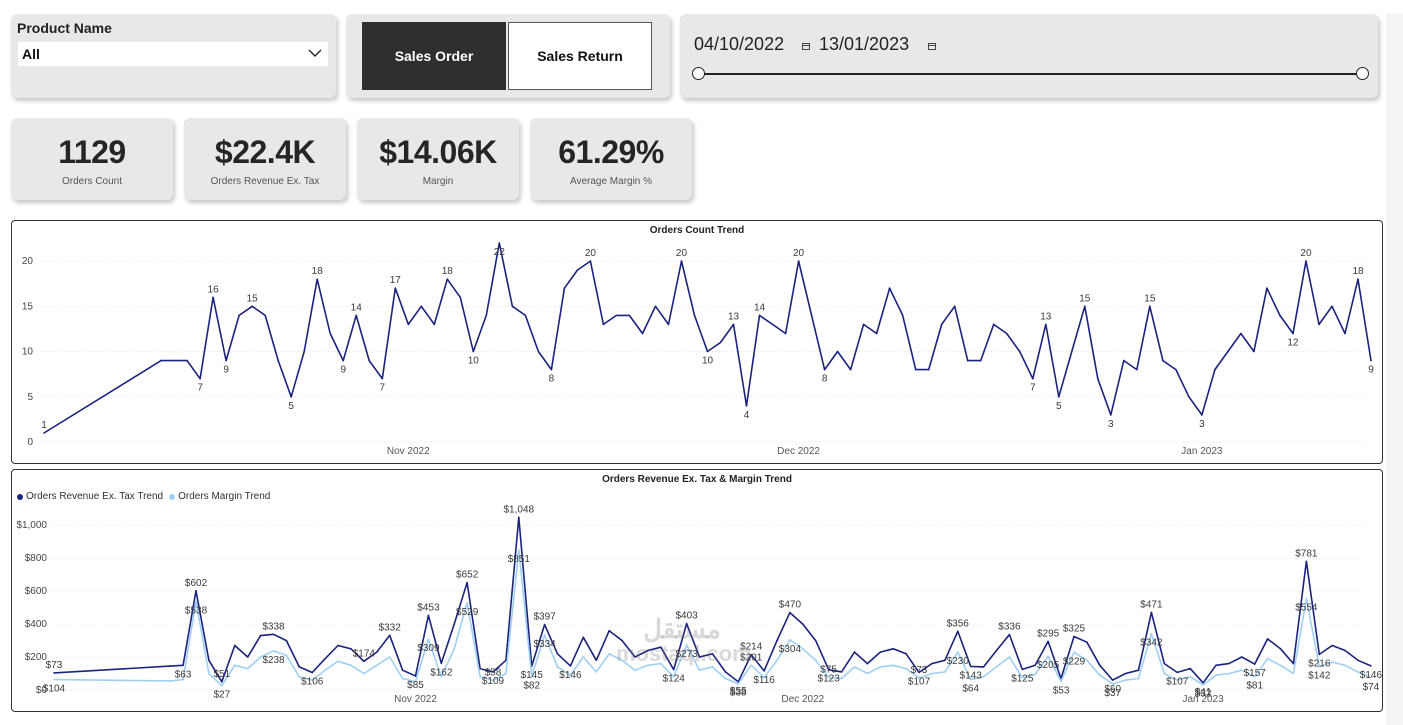 The image size is (1403, 725). Describe the element at coordinates (28, 261) in the screenshot. I see `y-tick-label: 20` at that location.